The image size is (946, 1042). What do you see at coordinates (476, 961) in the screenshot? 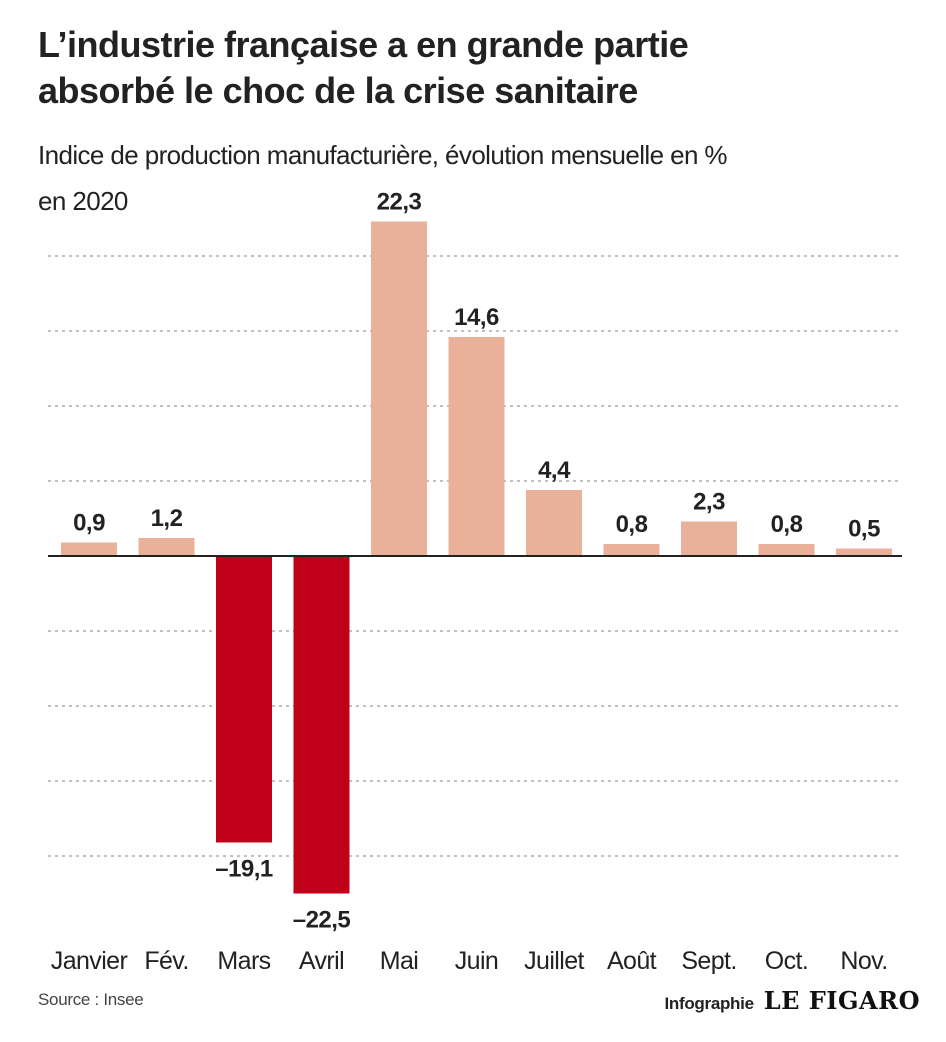
I see `x-tick-label: Juin` at bounding box center [476, 961].